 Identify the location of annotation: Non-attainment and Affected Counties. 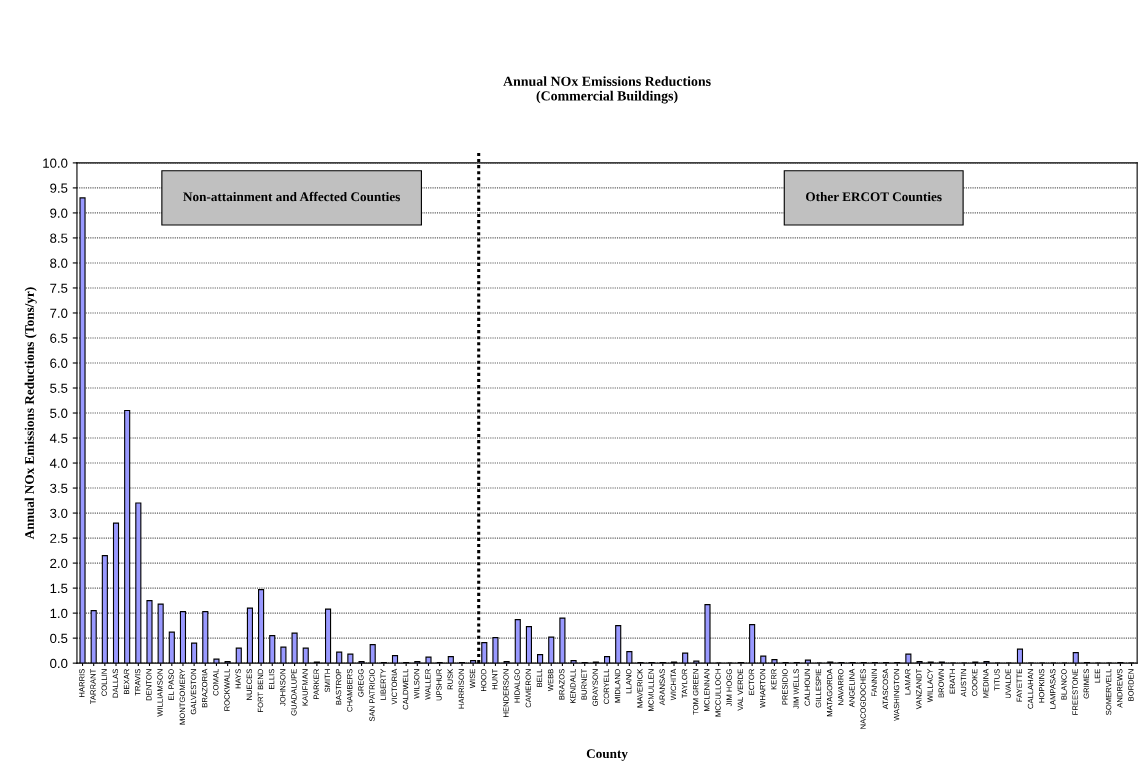
(291, 196).